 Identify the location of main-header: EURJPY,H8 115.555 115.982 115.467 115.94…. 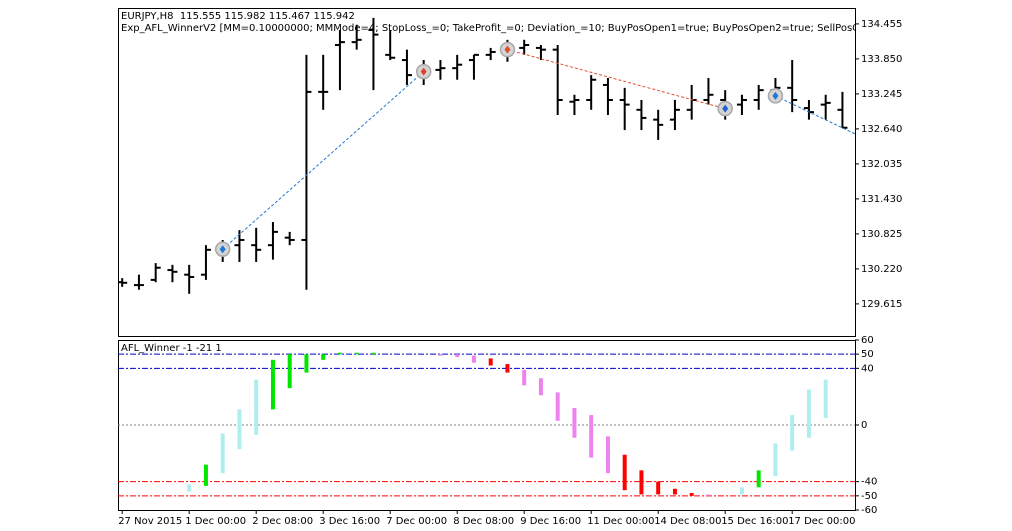
(519, 22).